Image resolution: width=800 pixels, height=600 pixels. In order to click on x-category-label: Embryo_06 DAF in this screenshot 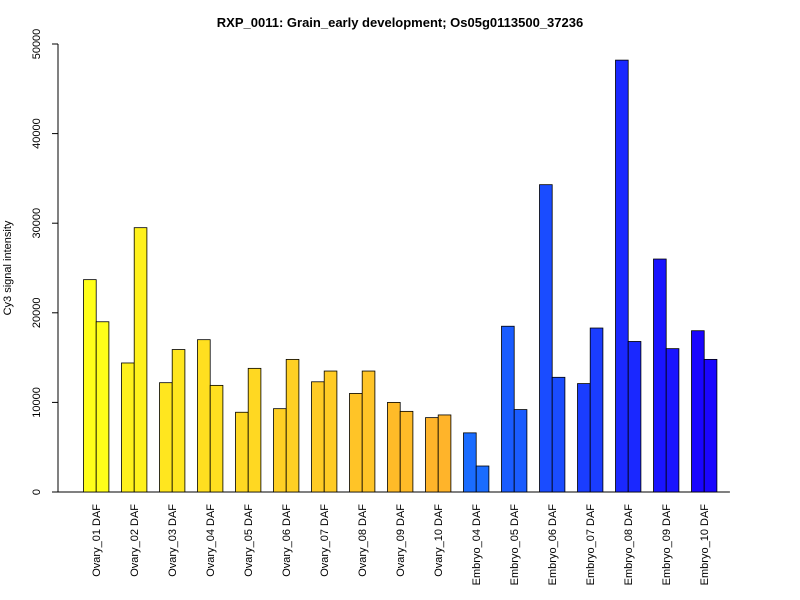, I will do `click(553, 545)`.